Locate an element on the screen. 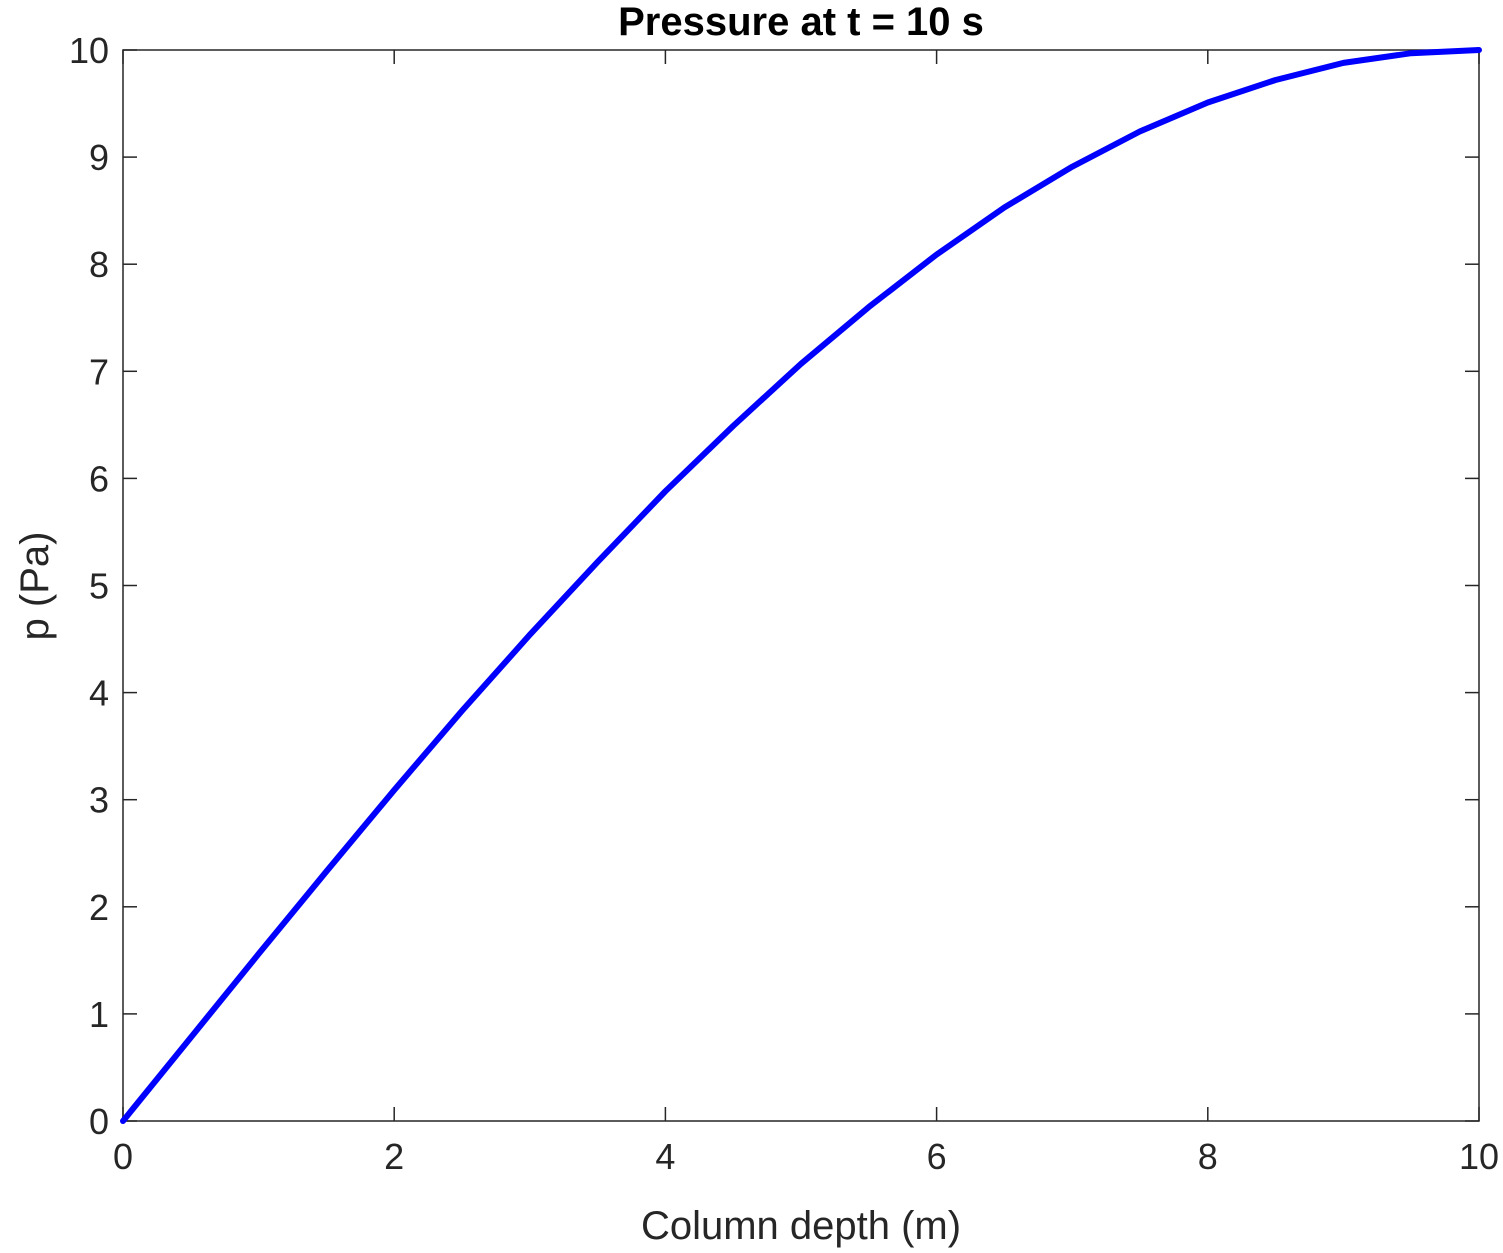 The height and width of the screenshot is (1253, 1503). x-tick-label: 6 is located at coordinates (937, 1156).